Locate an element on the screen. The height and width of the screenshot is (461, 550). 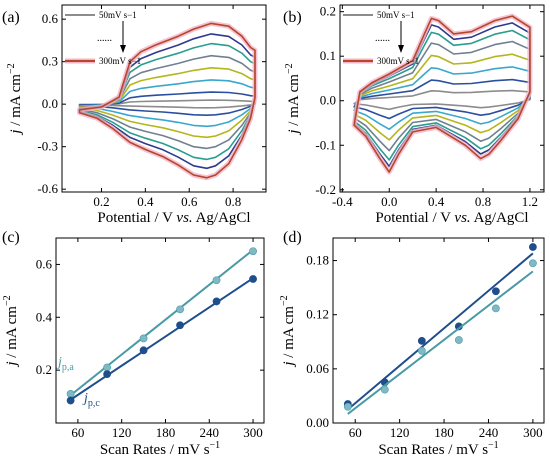
x-tick-label: 0.0 is located at coordinates (389, 201).